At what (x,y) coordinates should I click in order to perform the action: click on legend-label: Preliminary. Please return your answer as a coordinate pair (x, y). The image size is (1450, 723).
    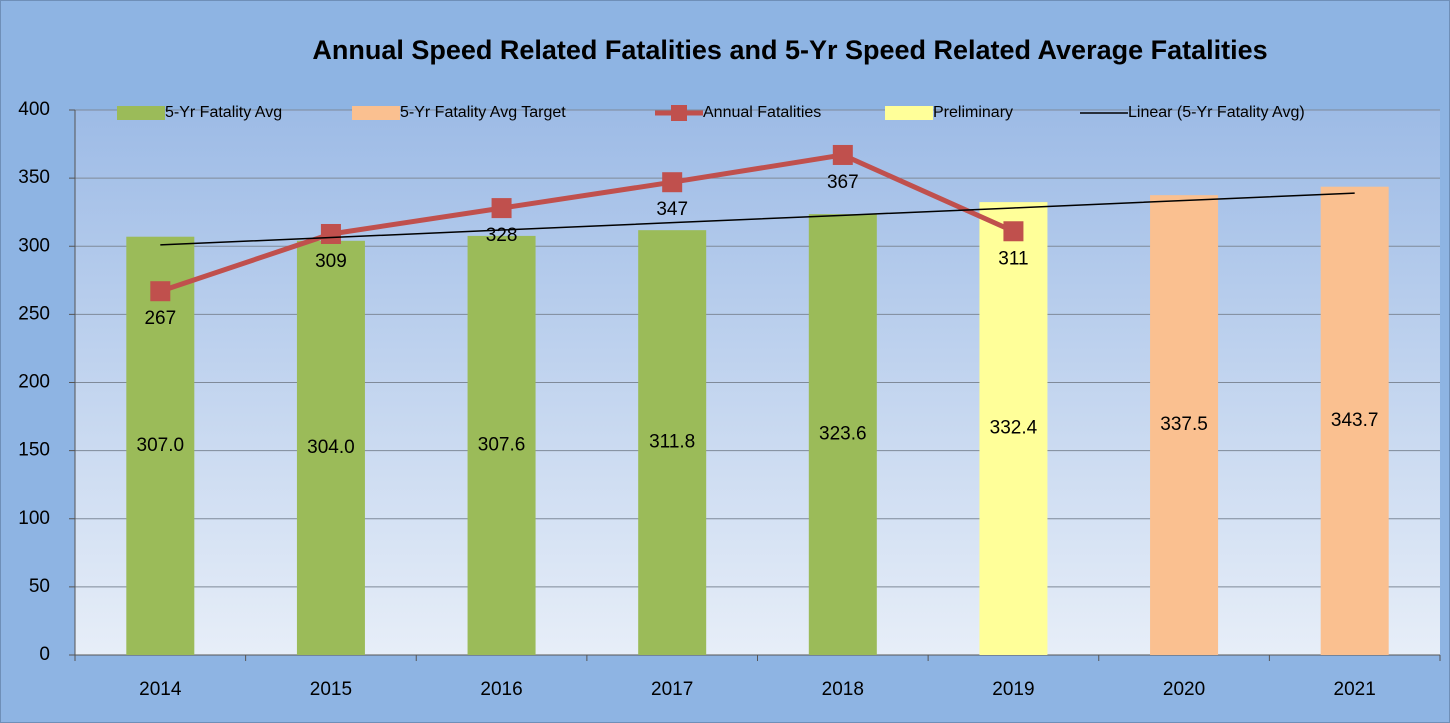
    Looking at the image, I should click on (973, 112).